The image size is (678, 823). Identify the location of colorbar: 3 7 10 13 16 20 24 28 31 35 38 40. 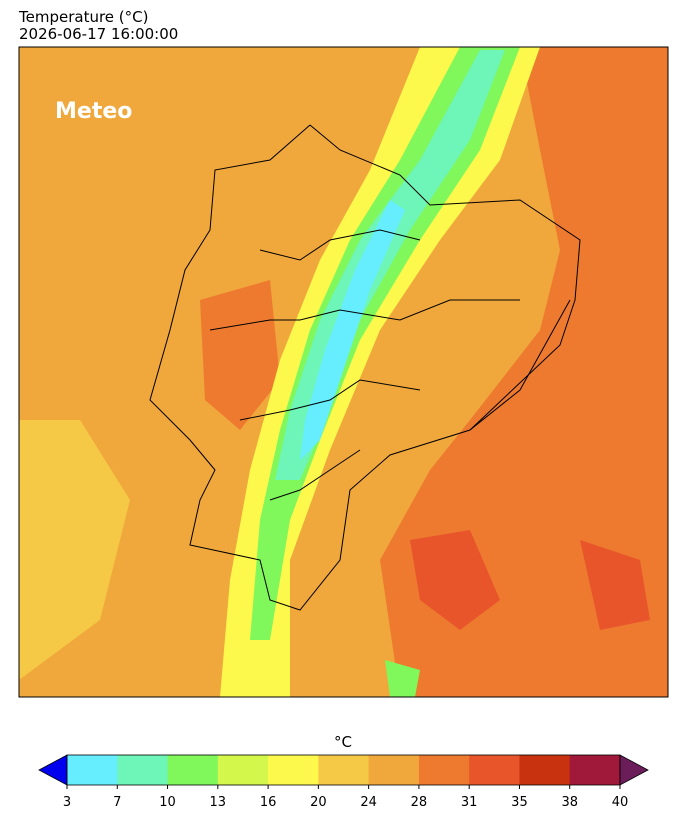
(343, 782).